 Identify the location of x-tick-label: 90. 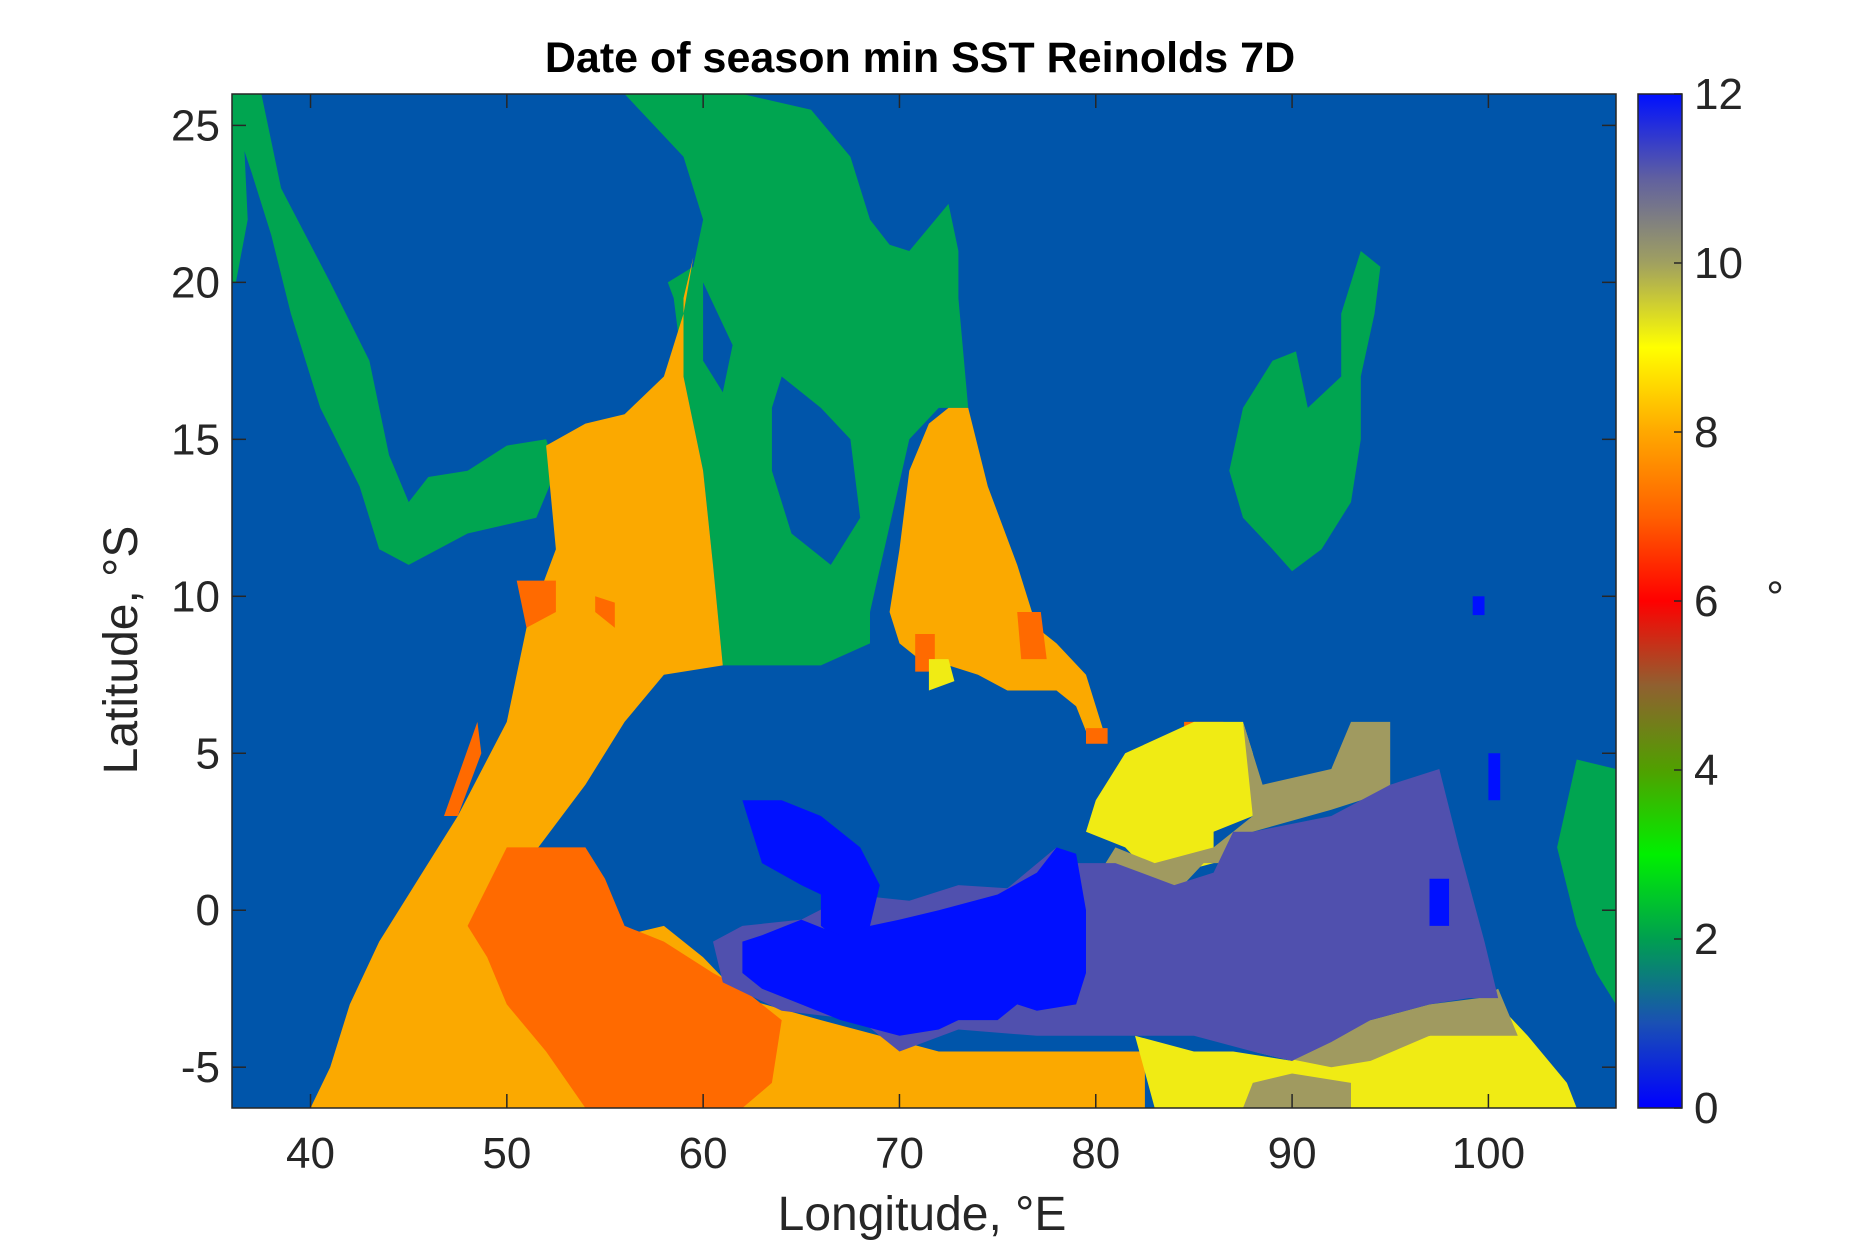
(1292, 1153).